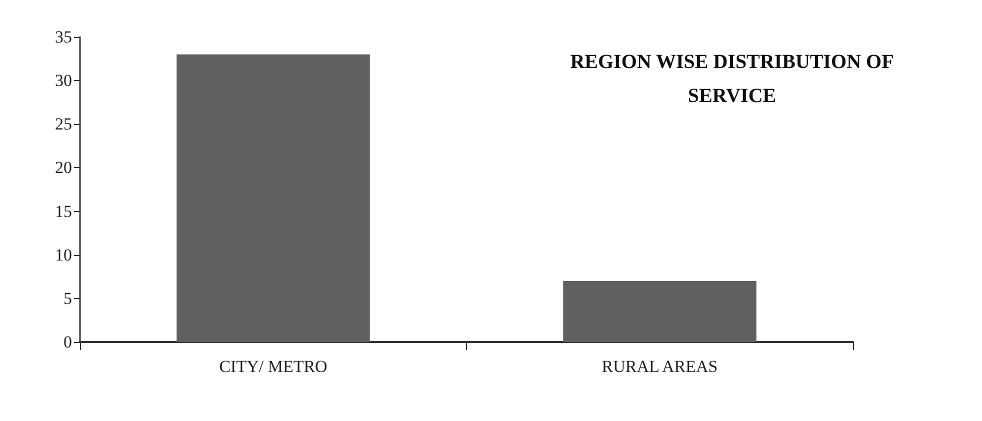 The height and width of the screenshot is (421, 982). What do you see at coordinates (68, 342) in the screenshot?
I see `y-tick-label: 0` at bounding box center [68, 342].